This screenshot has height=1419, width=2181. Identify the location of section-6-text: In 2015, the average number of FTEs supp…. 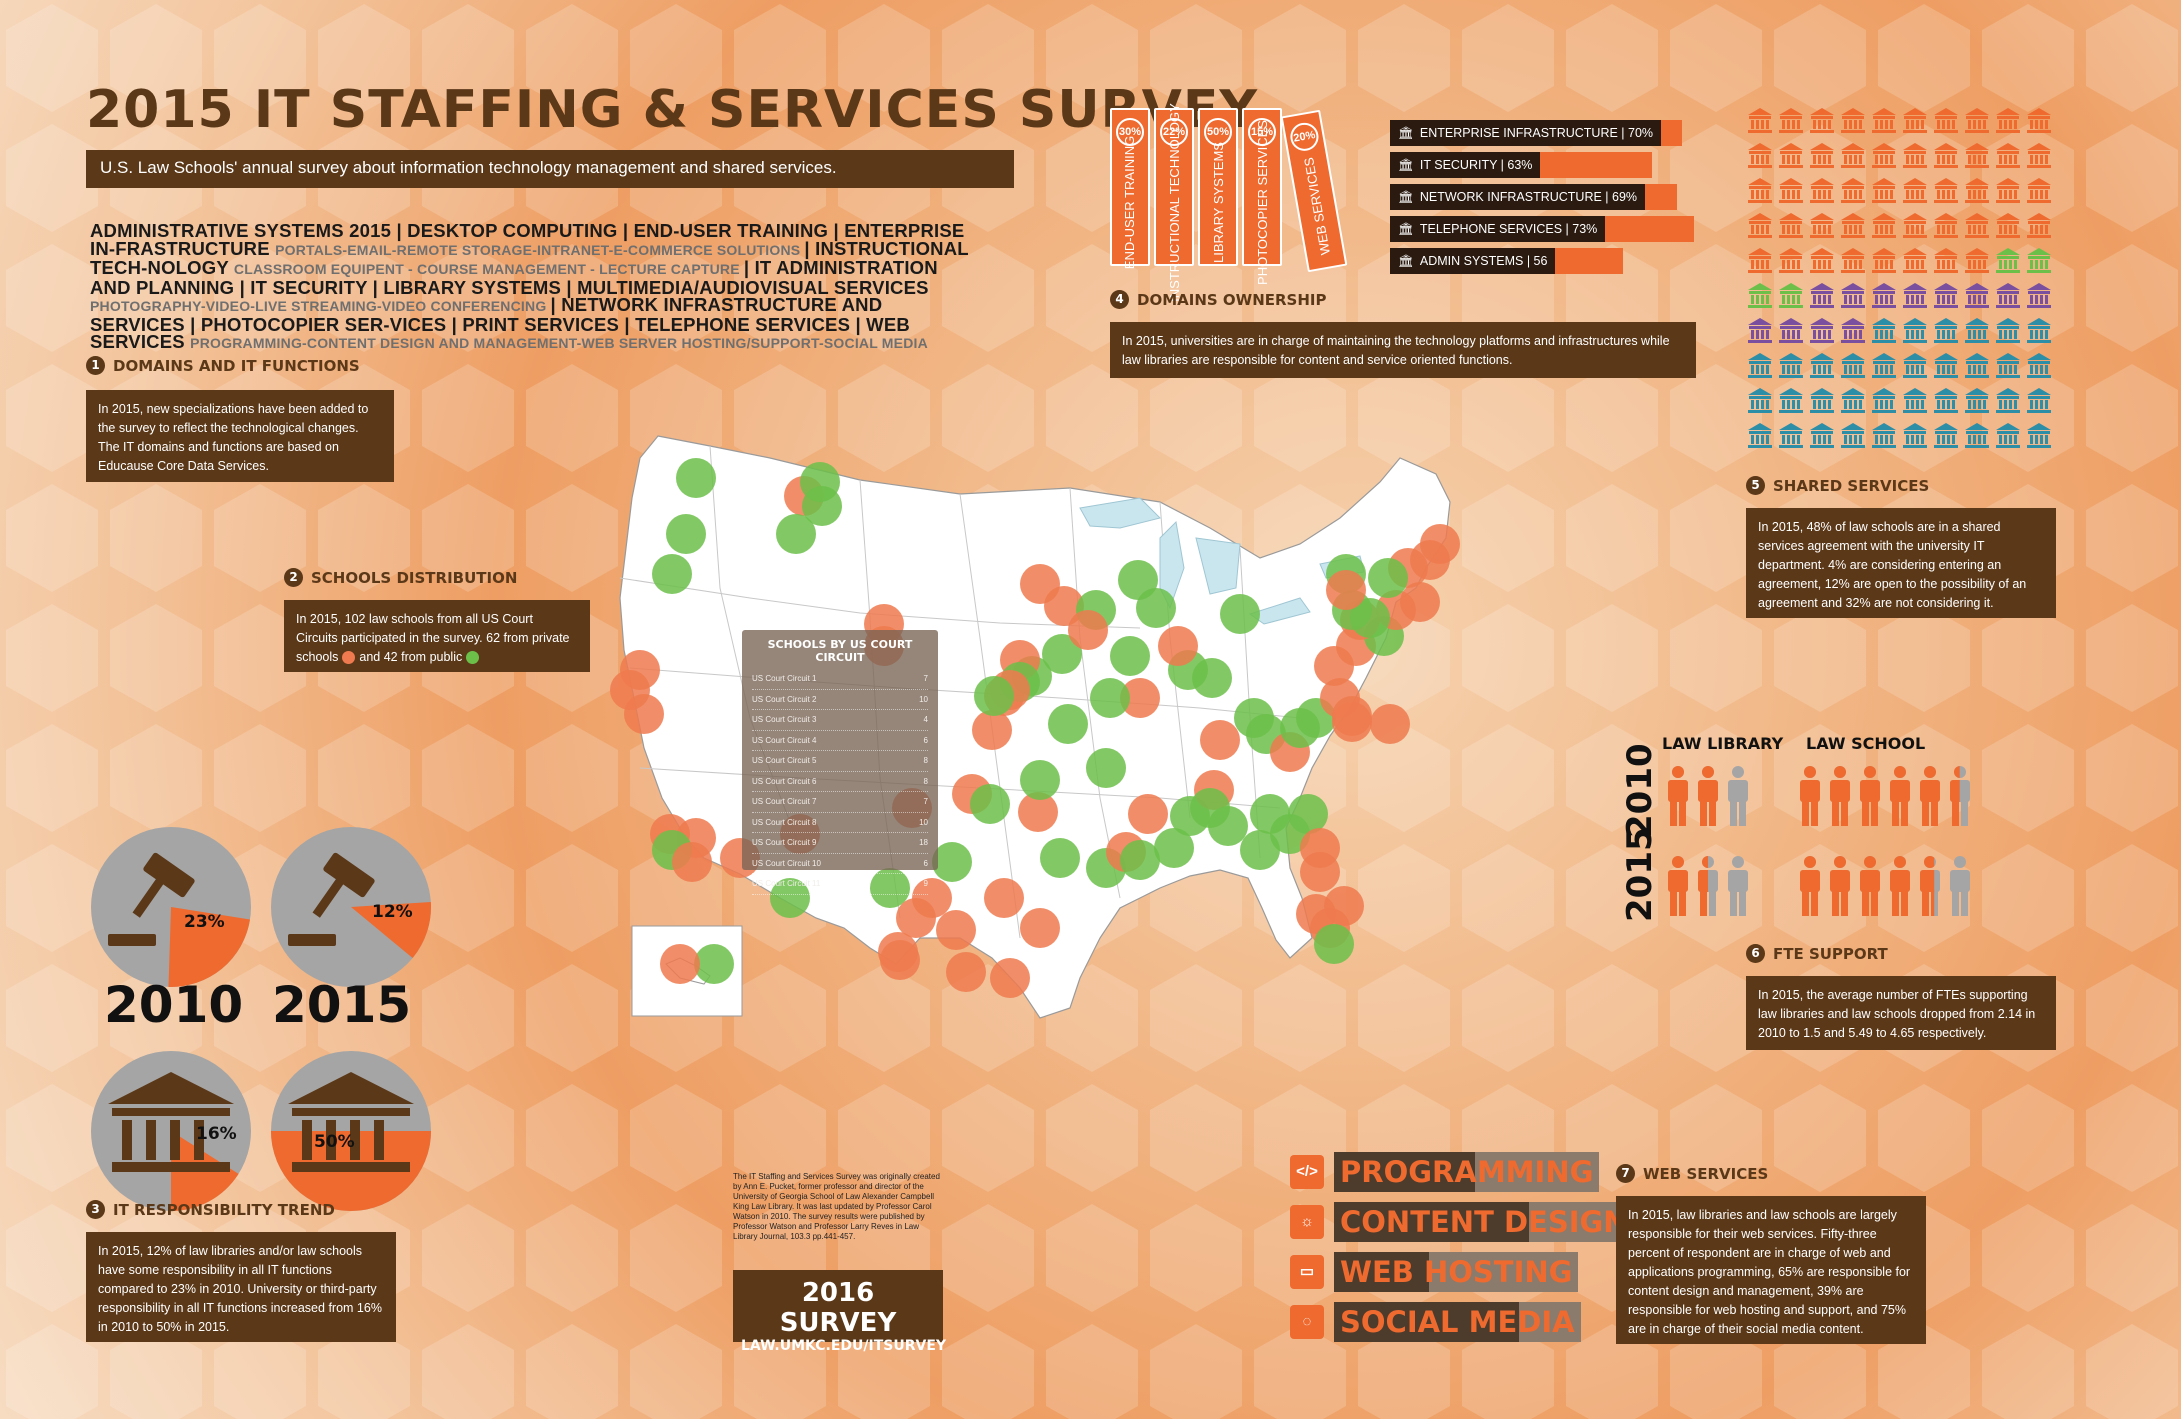
(1901, 1013).